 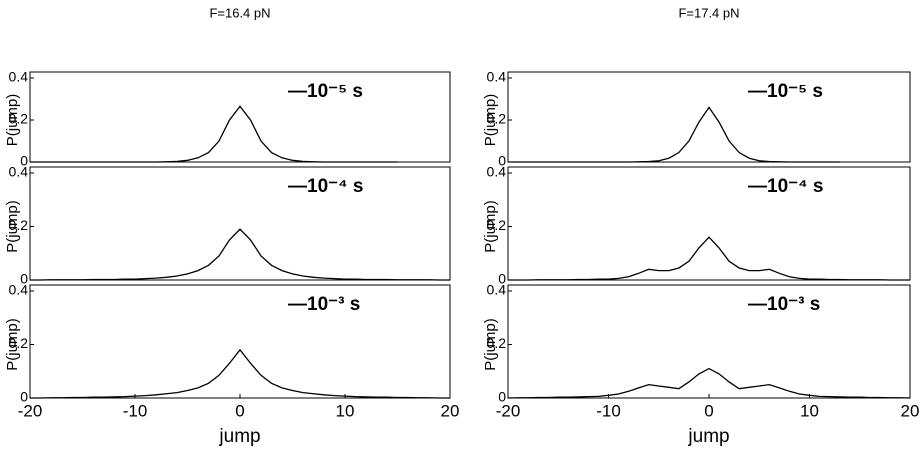 I want to click on chart-title: F=17.4 pN, so click(x=708, y=12).